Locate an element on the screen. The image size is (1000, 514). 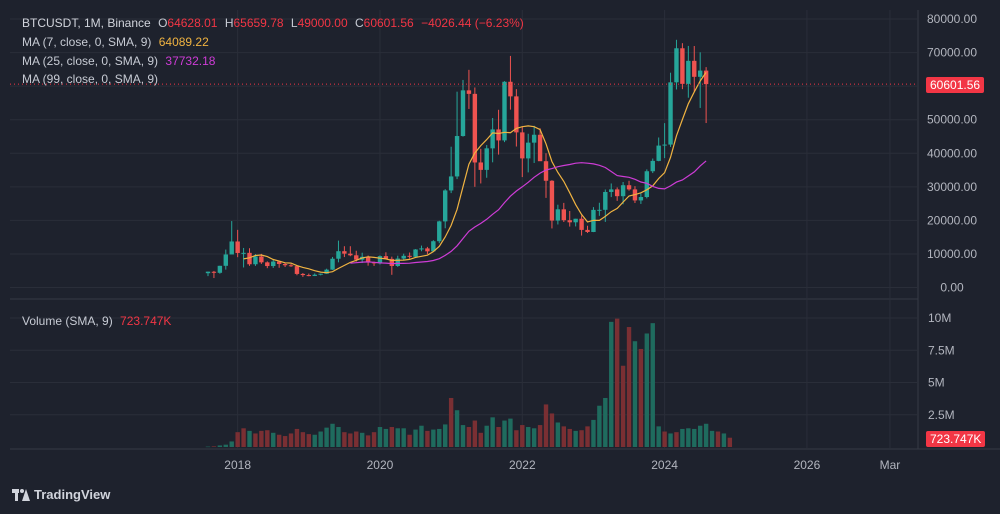
close-label: C is located at coordinates (359, 23).